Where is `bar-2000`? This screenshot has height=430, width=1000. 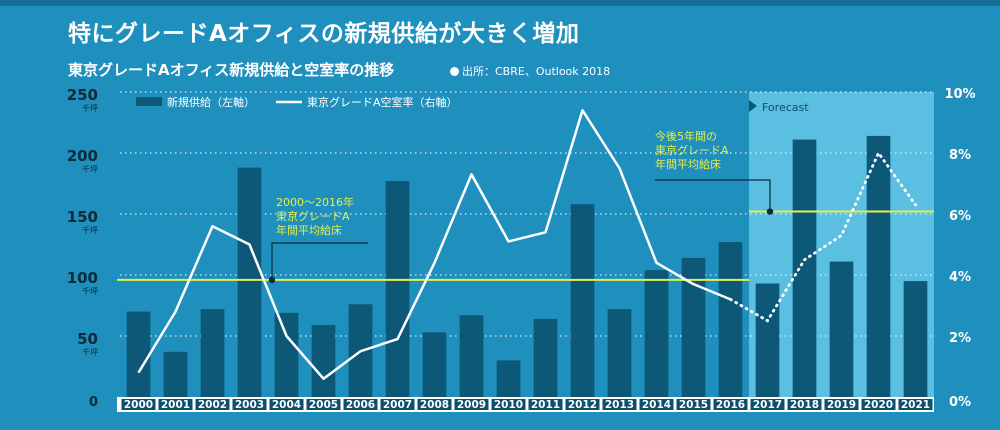 bar-2000 is located at coordinates (138, 354).